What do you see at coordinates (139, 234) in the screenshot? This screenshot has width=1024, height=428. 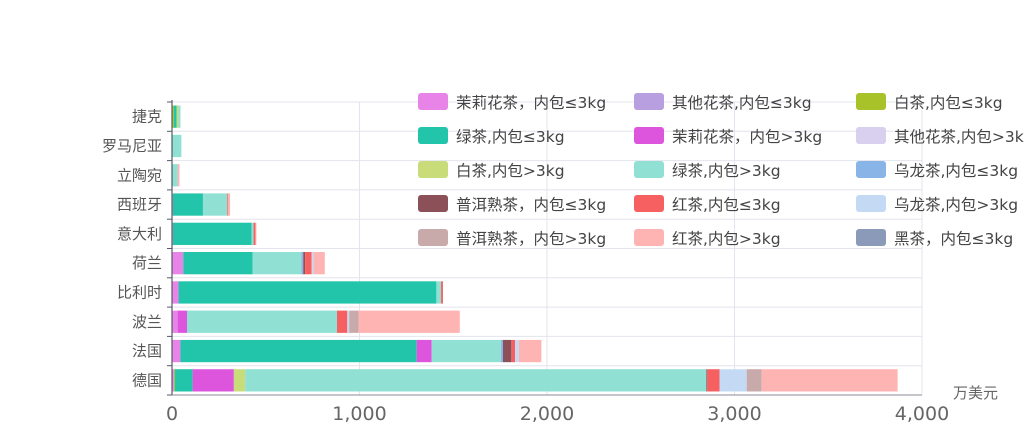 I see `y-tick-label: 意大利` at bounding box center [139, 234].